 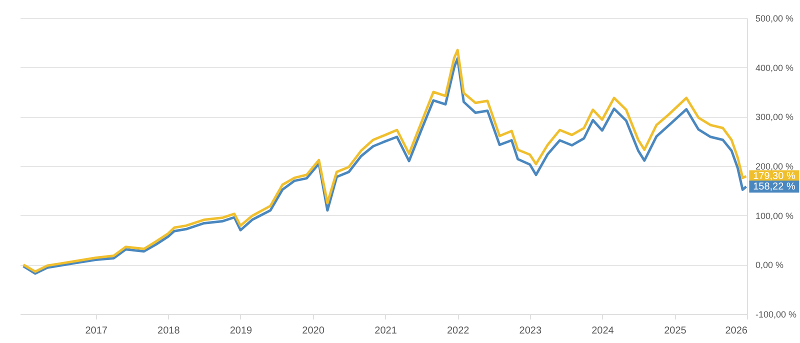 What do you see at coordinates (775, 19) in the screenshot?
I see `y-tick-label: 500,00 %` at bounding box center [775, 19].